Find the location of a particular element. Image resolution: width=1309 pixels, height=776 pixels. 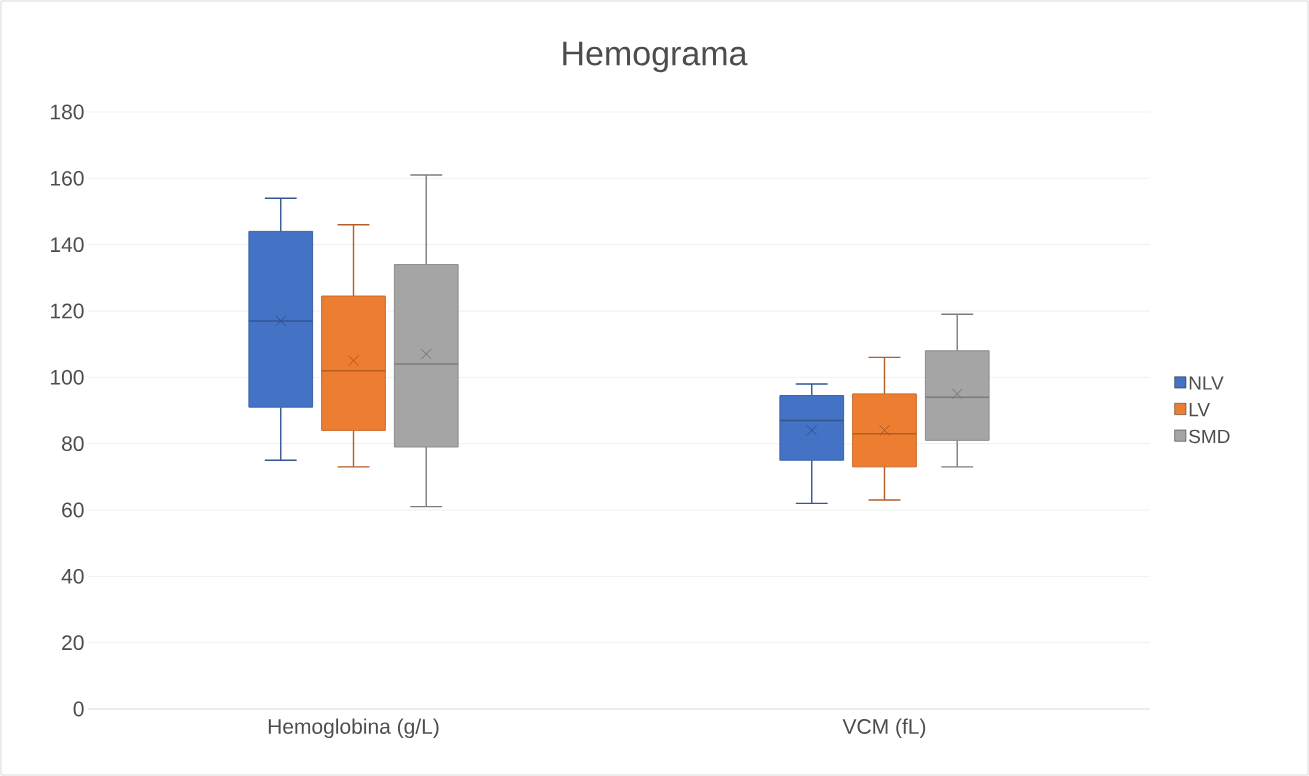

y-tick-label: 120 is located at coordinates (67, 311).